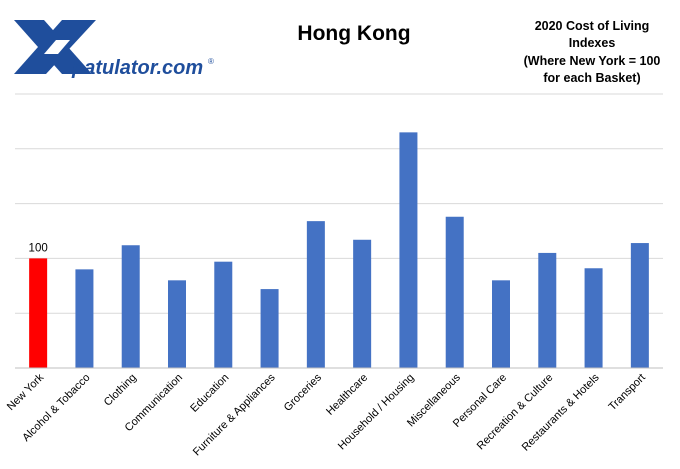 The width and height of the screenshot is (680, 469). I want to click on bar-alcohol-tobacco, so click(84, 318).